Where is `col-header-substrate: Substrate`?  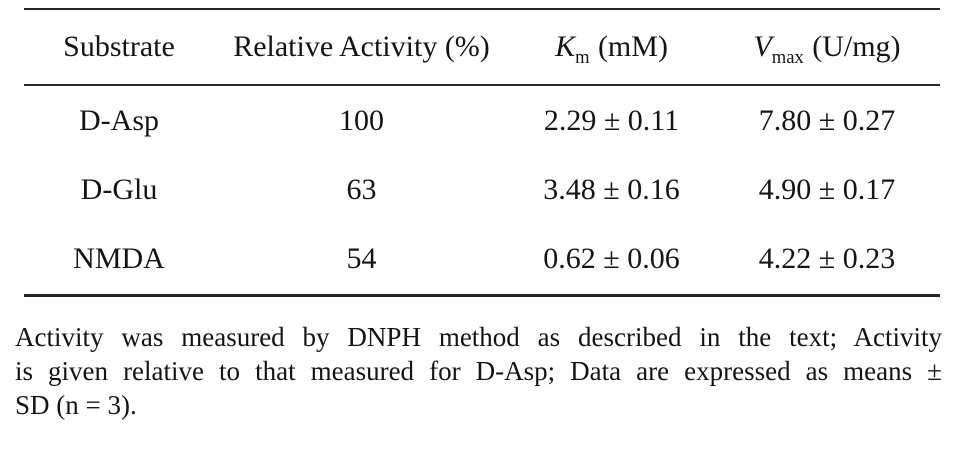
col-header-substrate: Substrate is located at coordinates (119, 46).